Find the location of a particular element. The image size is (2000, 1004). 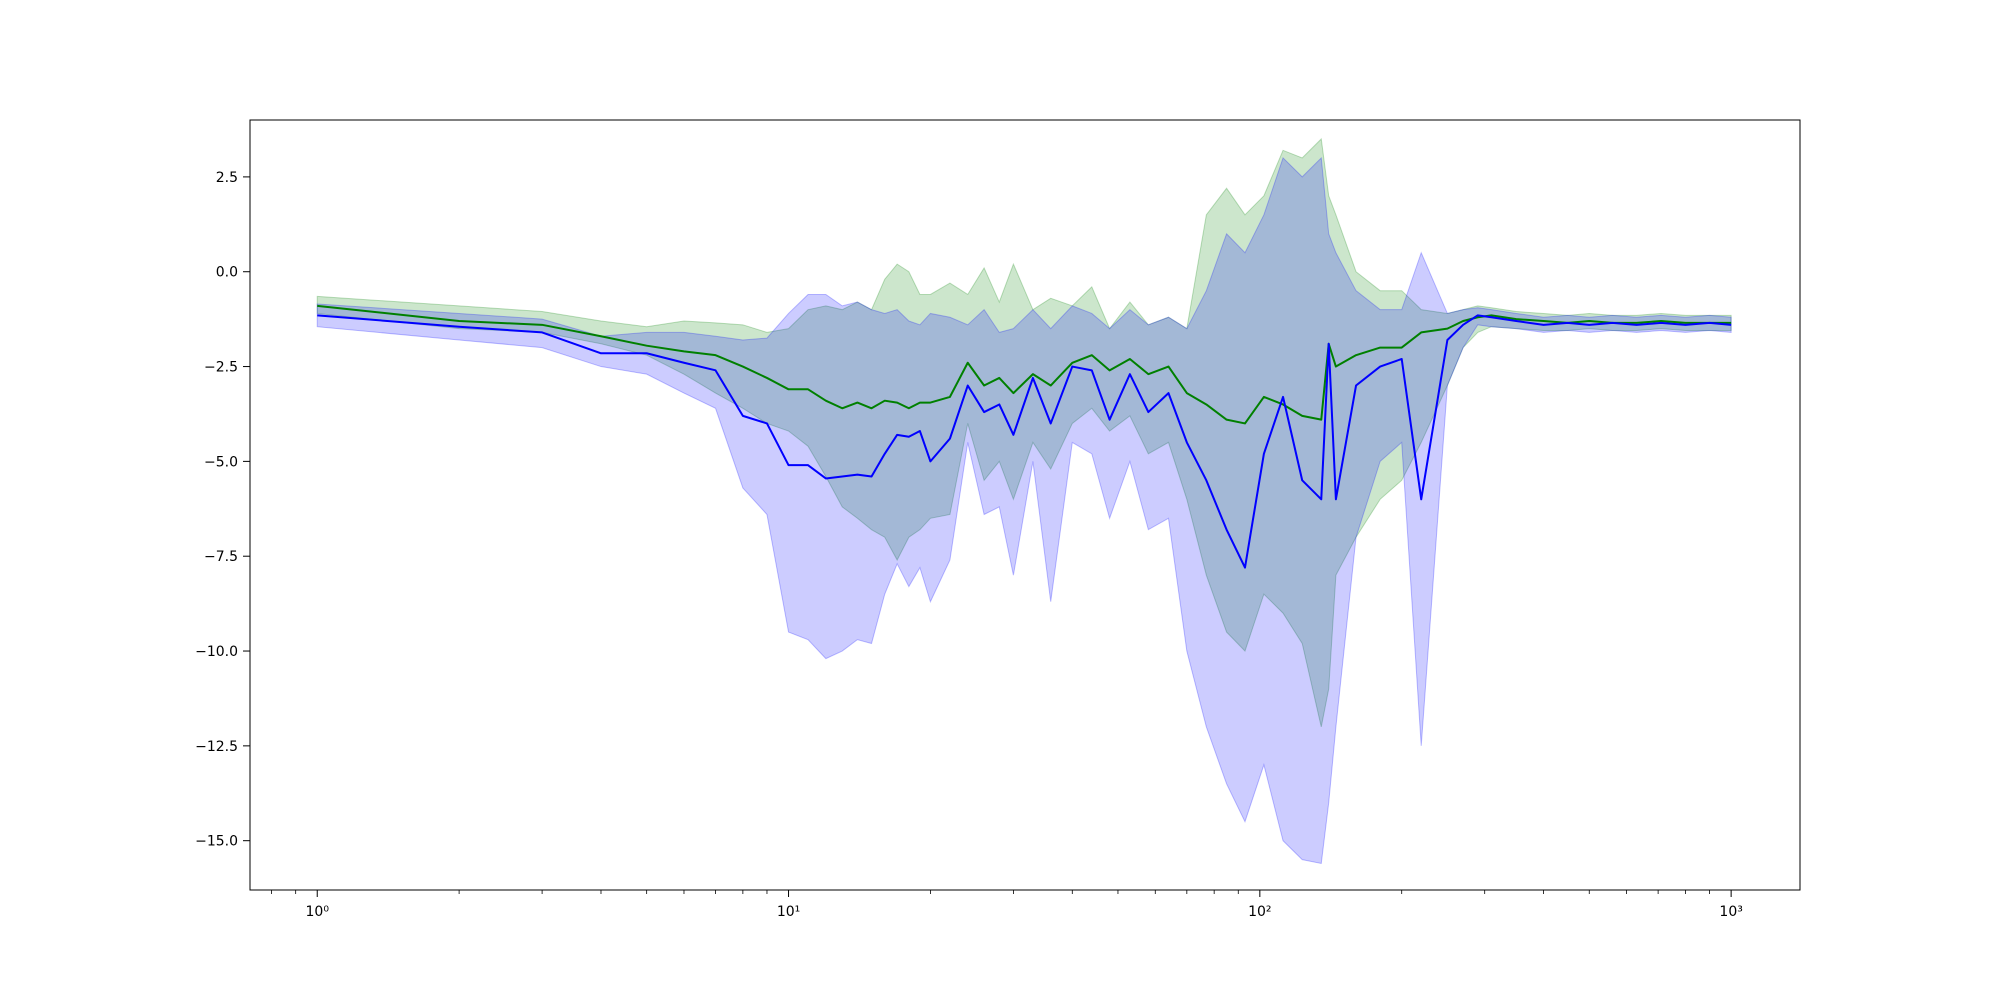

x-tick-label: 10⁰ is located at coordinates (318, 912).